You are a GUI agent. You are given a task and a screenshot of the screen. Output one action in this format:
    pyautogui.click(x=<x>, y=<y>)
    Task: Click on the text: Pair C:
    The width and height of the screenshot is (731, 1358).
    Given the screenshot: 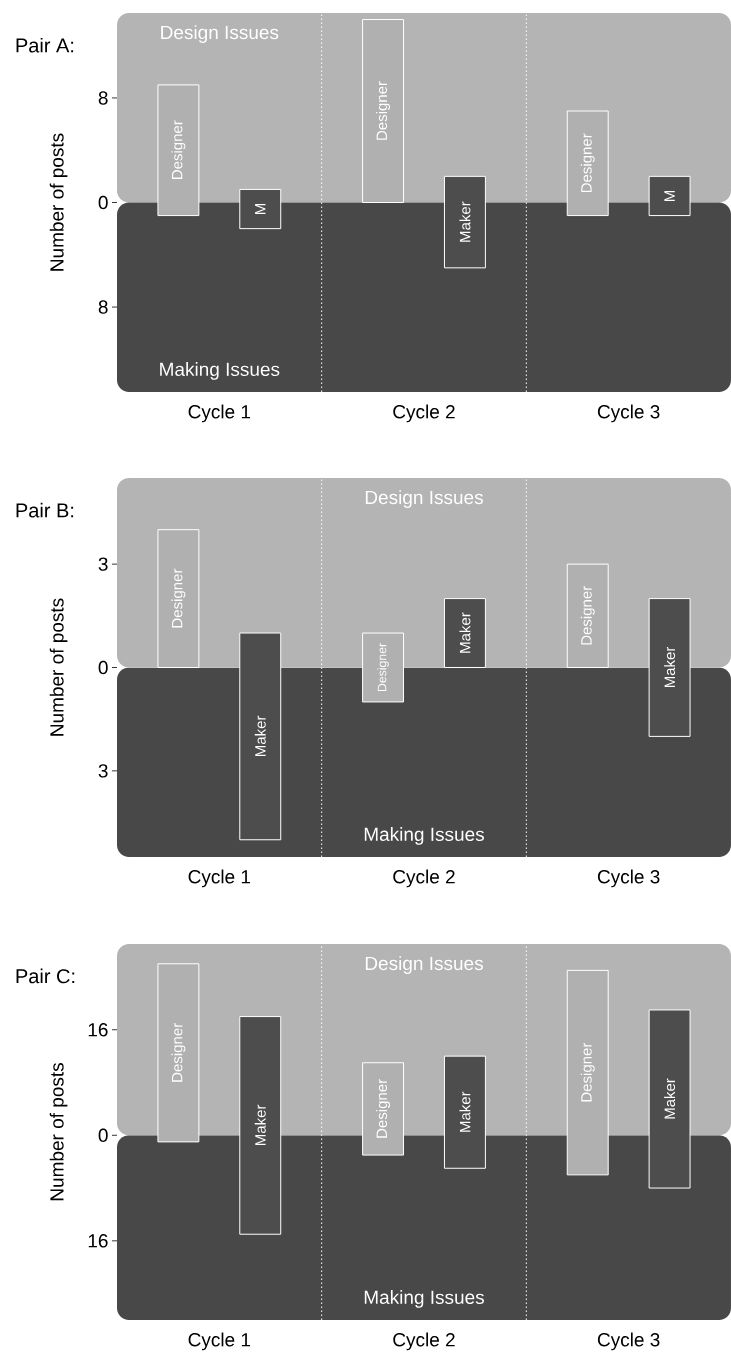 What is the action you would take?
    pyautogui.click(x=45, y=976)
    